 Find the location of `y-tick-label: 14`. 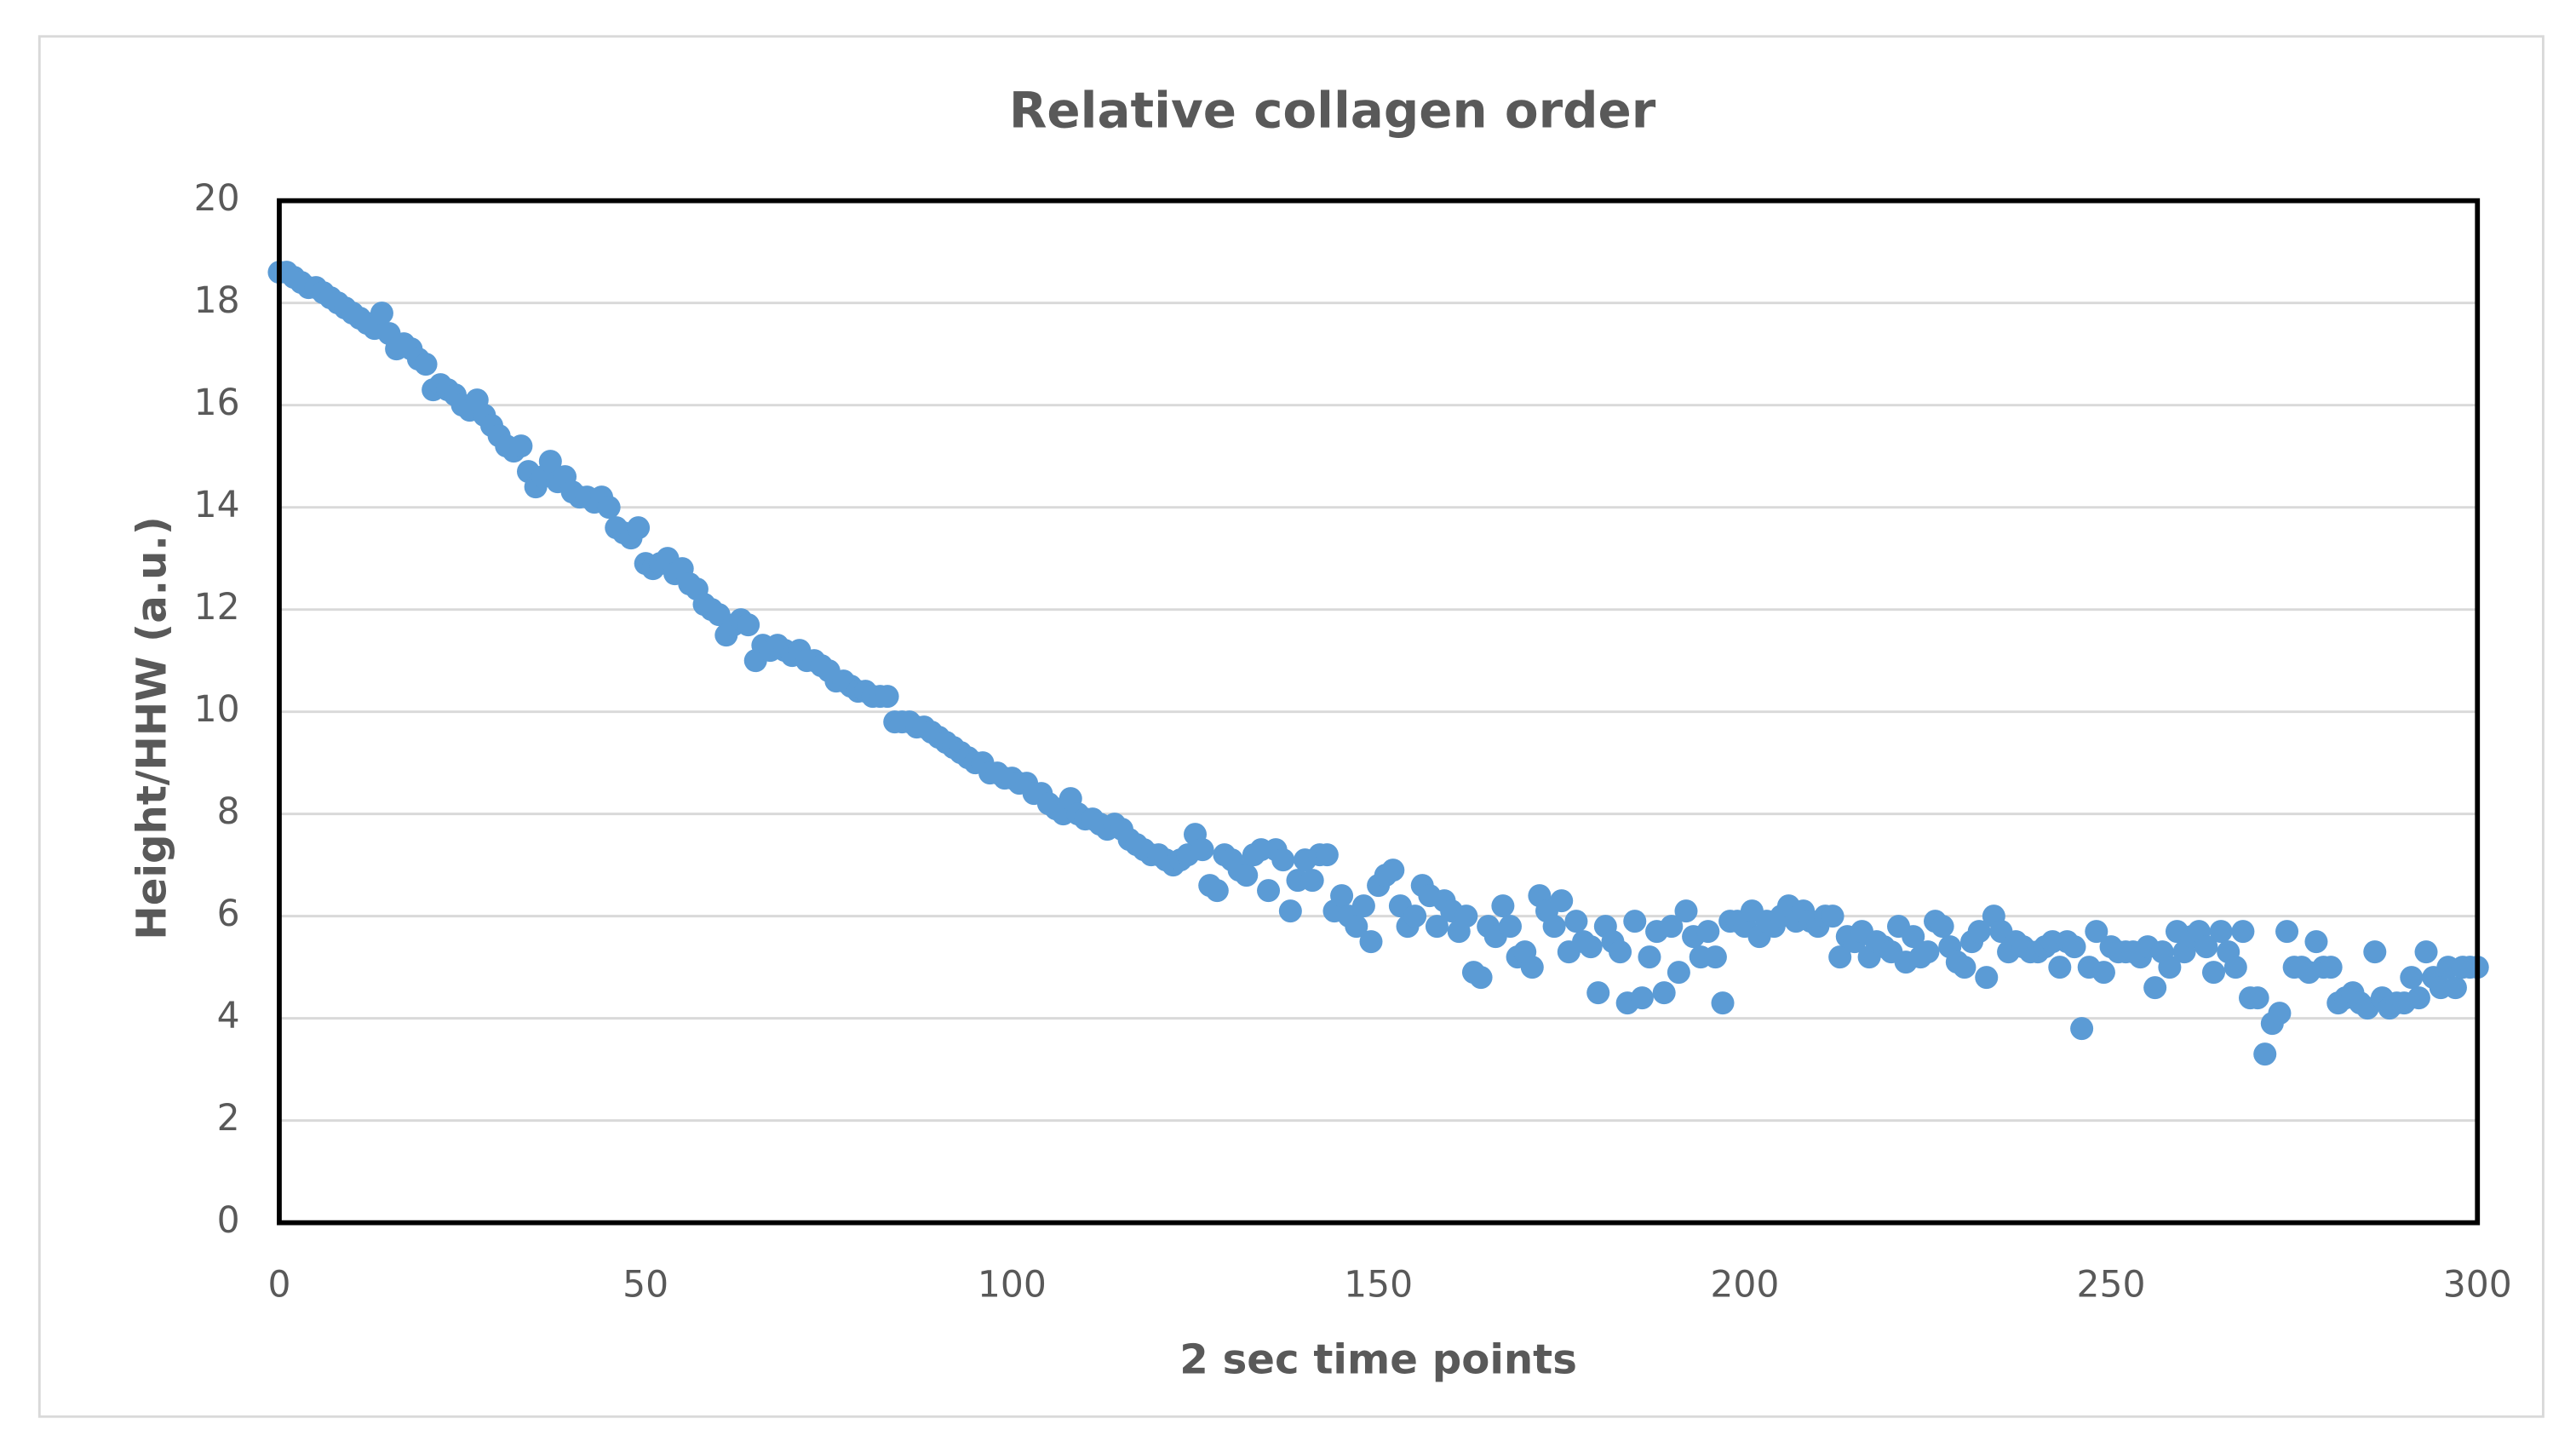

y-tick-label: 14 is located at coordinates (217, 505).